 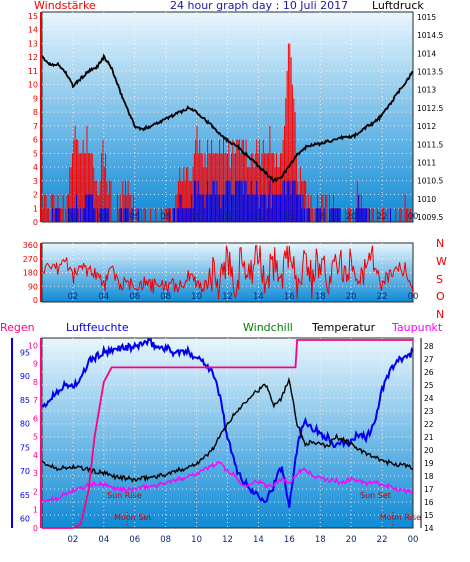 What do you see at coordinates (268, 327) in the screenshot?
I see `legend-windchill: Windchill` at bounding box center [268, 327].